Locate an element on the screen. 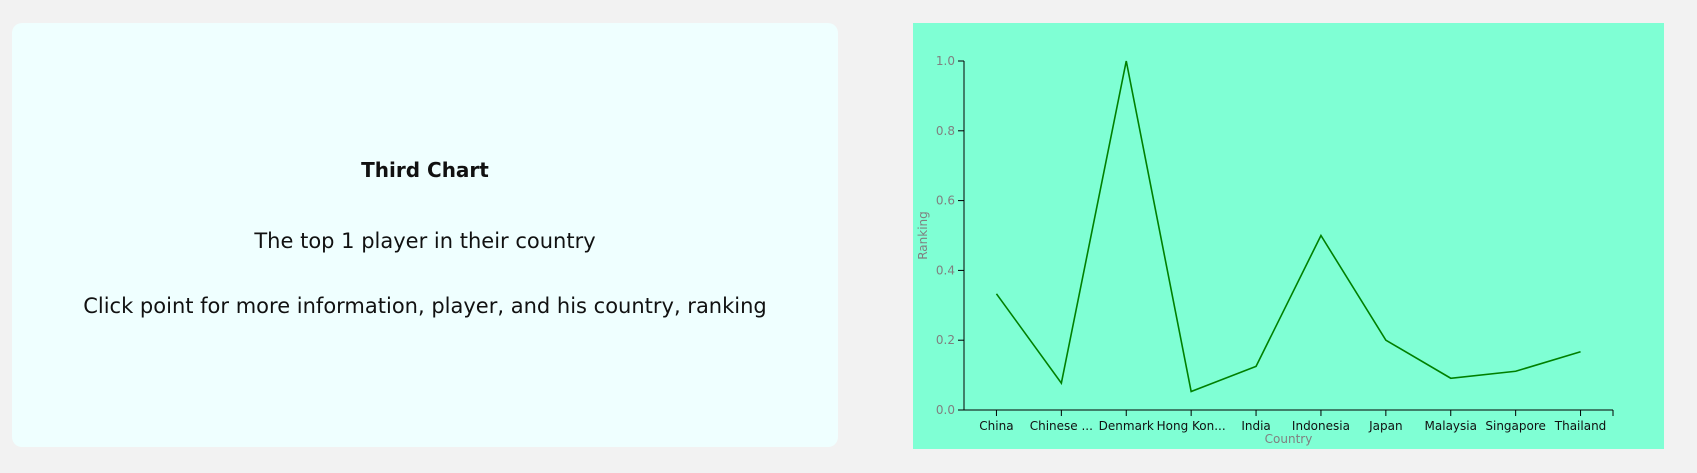 Image resolution: width=1697 pixels, height=473 pixels. x-tick-label: Thailand is located at coordinates (1580, 426).